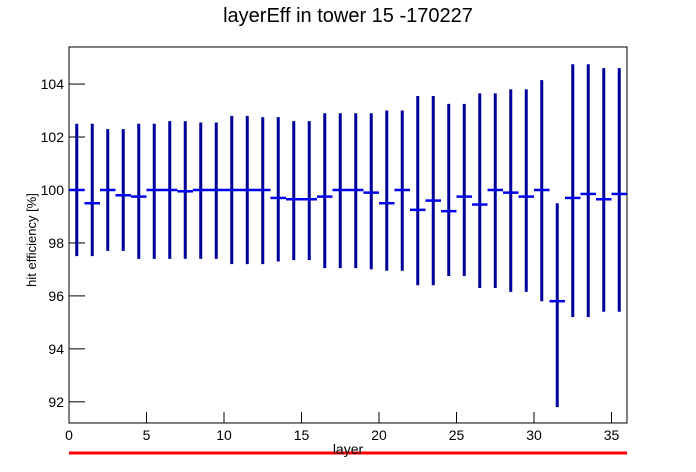 The image size is (696, 472). Describe the element at coordinates (69, 435) in the screenshot. I see `x-tick-label: 0` at that location.